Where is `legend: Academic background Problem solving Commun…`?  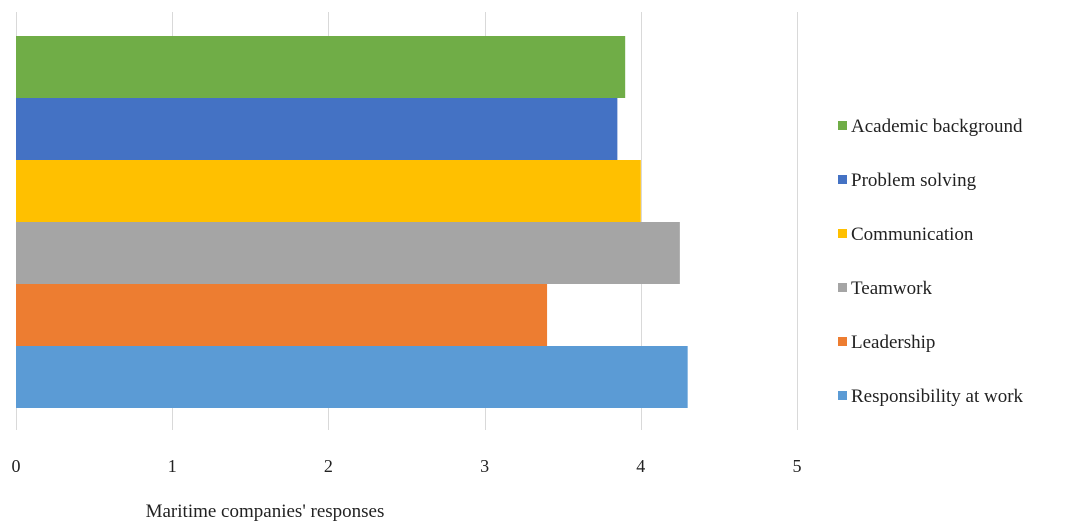 legend: Academic background Problem solving Commun… is located at coordinates (931, 261).